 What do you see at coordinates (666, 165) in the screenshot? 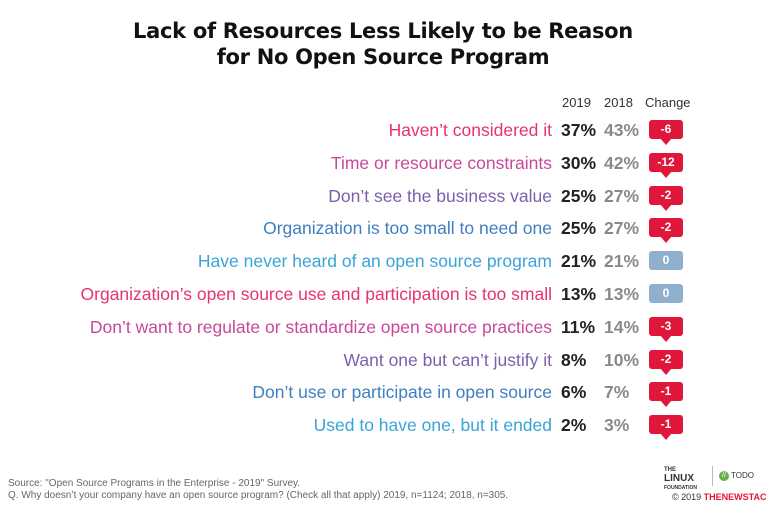
I see `change-badge: -12` at bounding box center [666, 165].